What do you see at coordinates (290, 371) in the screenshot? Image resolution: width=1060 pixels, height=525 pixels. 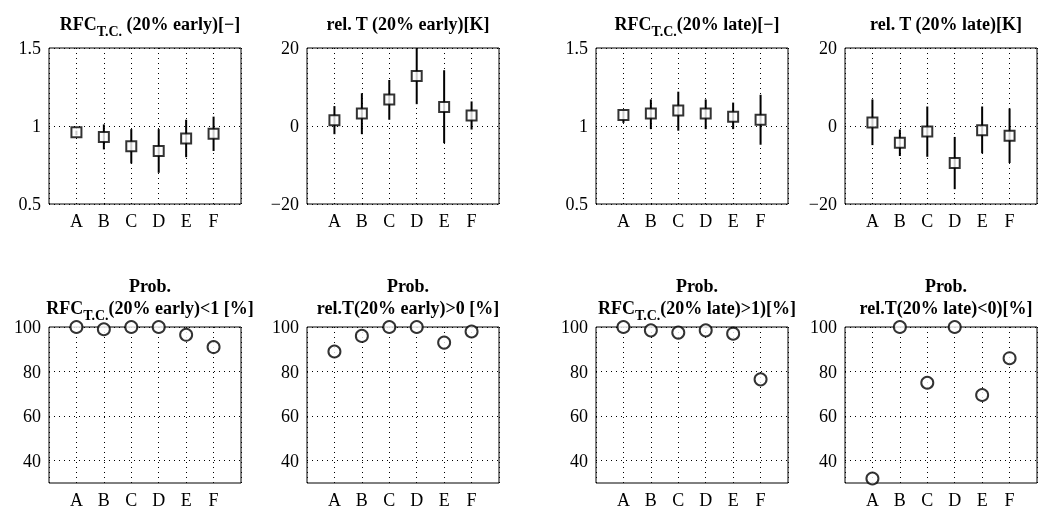 I see `y-tick-label: 80` at bounding box center [290, 371].